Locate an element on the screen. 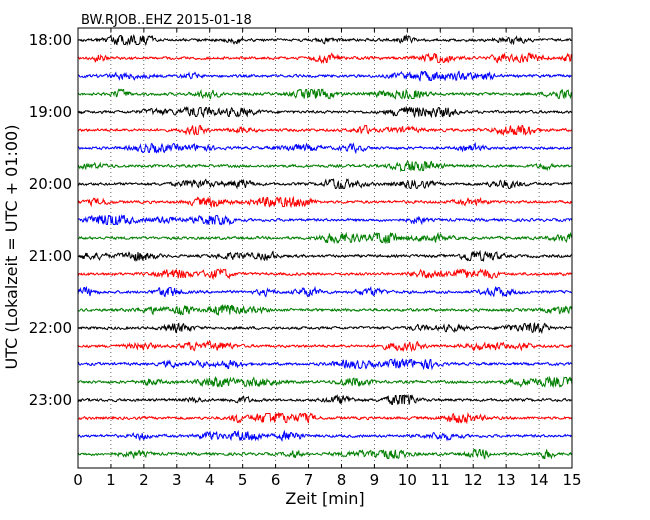 The width and height of the screenshot is (650, 520). y-tick-label: 18:00 is located at coordinates (50, 40).